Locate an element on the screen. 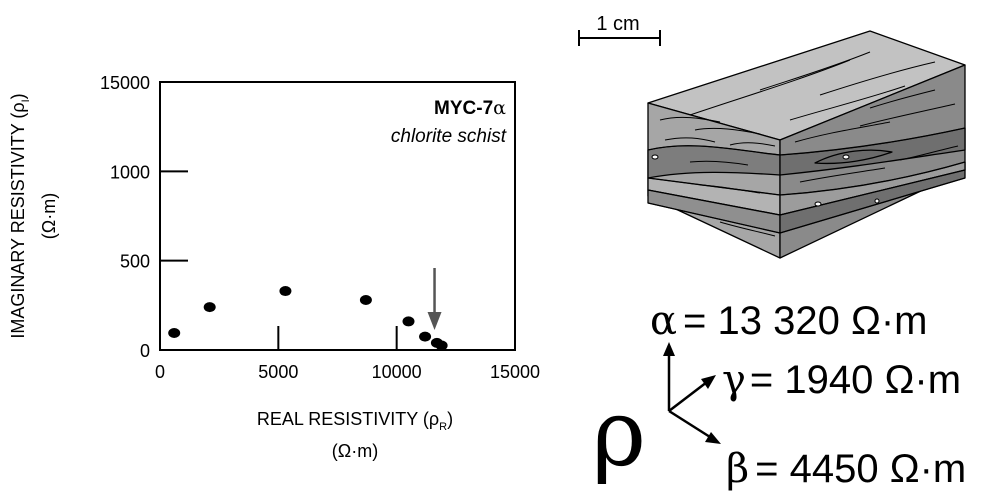  x-tick-label: 15000 is located at coordinates (515, 372).